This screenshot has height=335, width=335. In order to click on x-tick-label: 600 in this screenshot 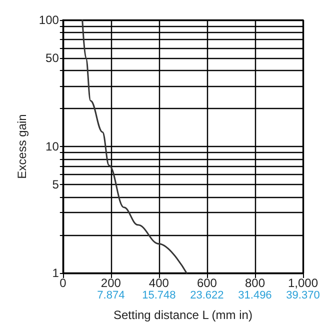, I will do `click(207, 283)`.